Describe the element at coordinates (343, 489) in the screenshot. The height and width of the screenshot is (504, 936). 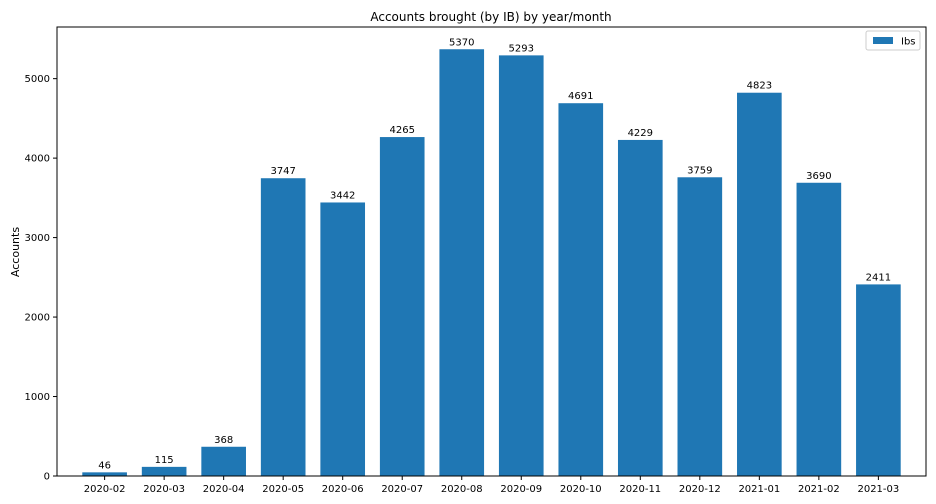
I see `x-tick-label-2020-06: 2020-06` at that location.